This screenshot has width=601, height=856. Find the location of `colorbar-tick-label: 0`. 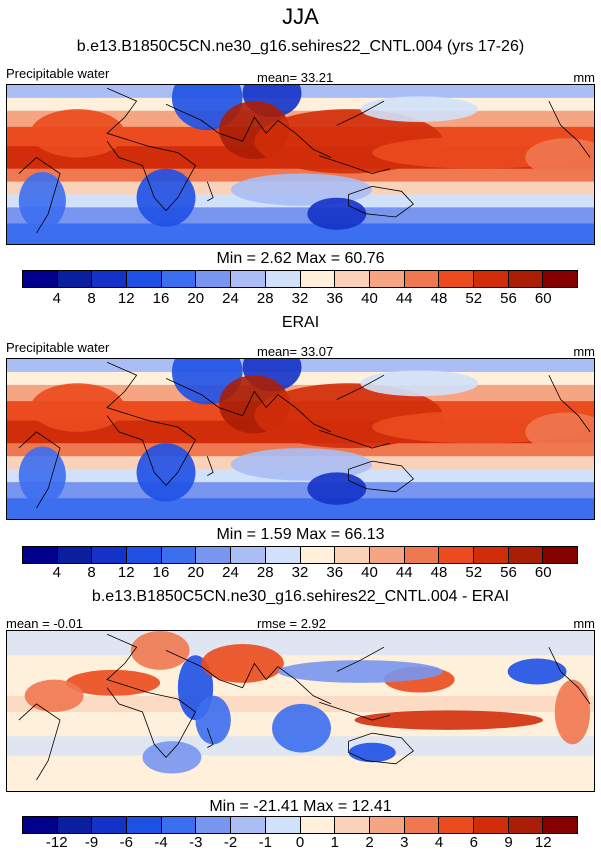

colorbar-tick-label: 0 is located at coordinates (300, 842).